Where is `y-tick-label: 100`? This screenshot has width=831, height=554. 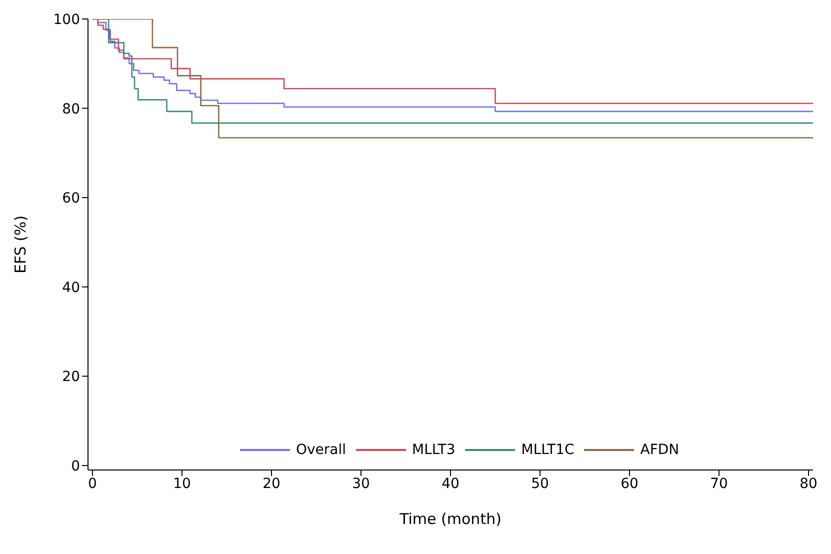 y-tick-label: 100 is located at coordinates (66, 20).